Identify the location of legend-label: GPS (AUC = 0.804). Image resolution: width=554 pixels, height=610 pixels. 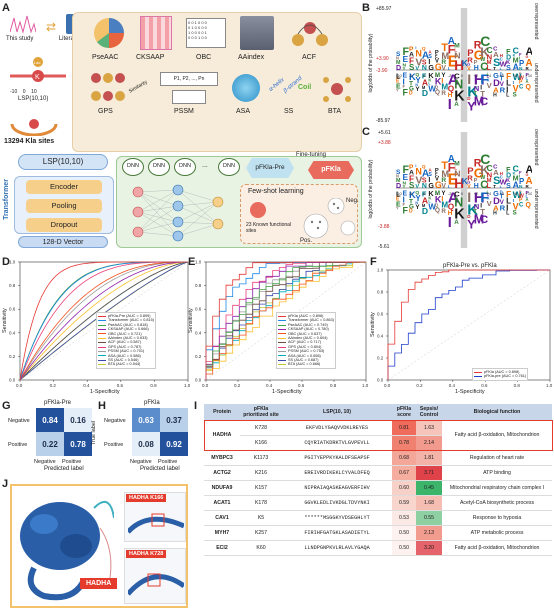
(305, 346).